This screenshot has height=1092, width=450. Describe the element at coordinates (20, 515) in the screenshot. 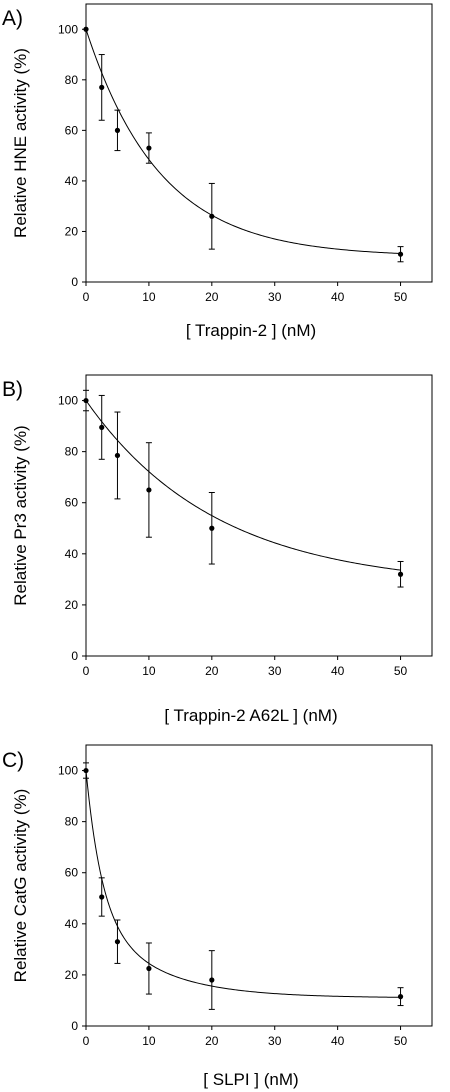

I see `y-axis-label: Relative Pr3 activity (%)` at that location.